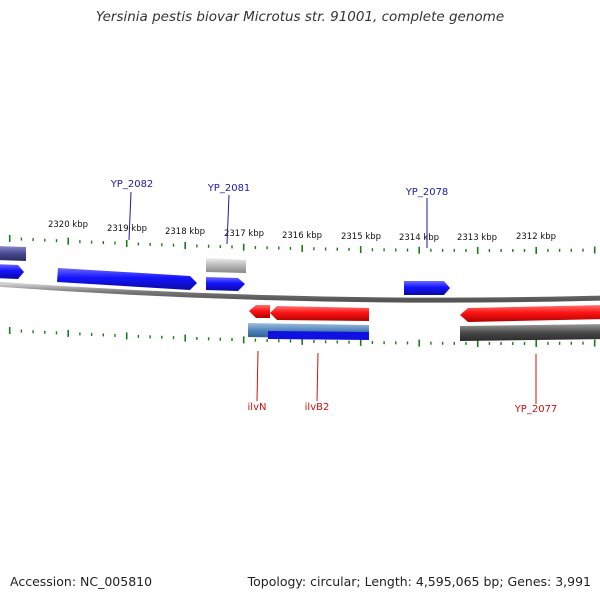  I want to click on reverse-strand-genes, so click(424, 323).